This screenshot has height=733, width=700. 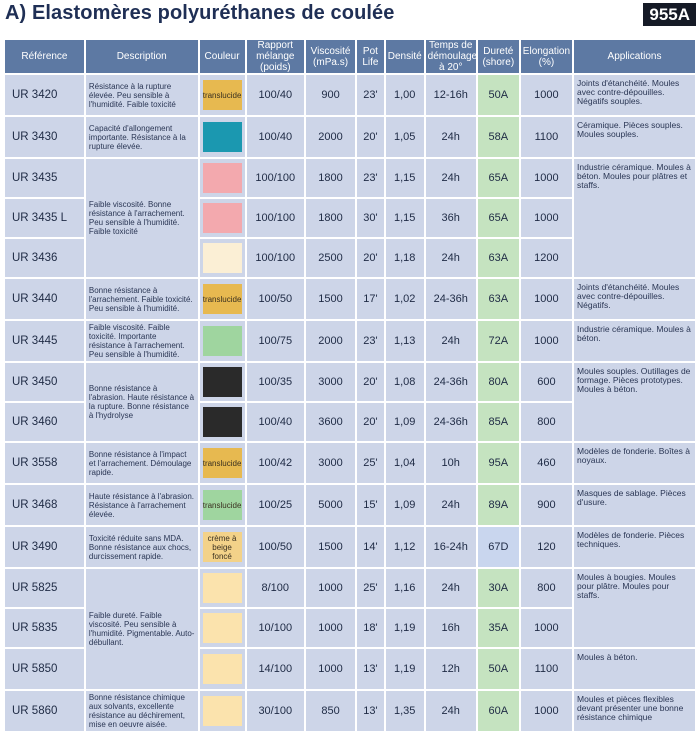 I want to click on viscosity-cell: 900, so click(x=330, y=95).